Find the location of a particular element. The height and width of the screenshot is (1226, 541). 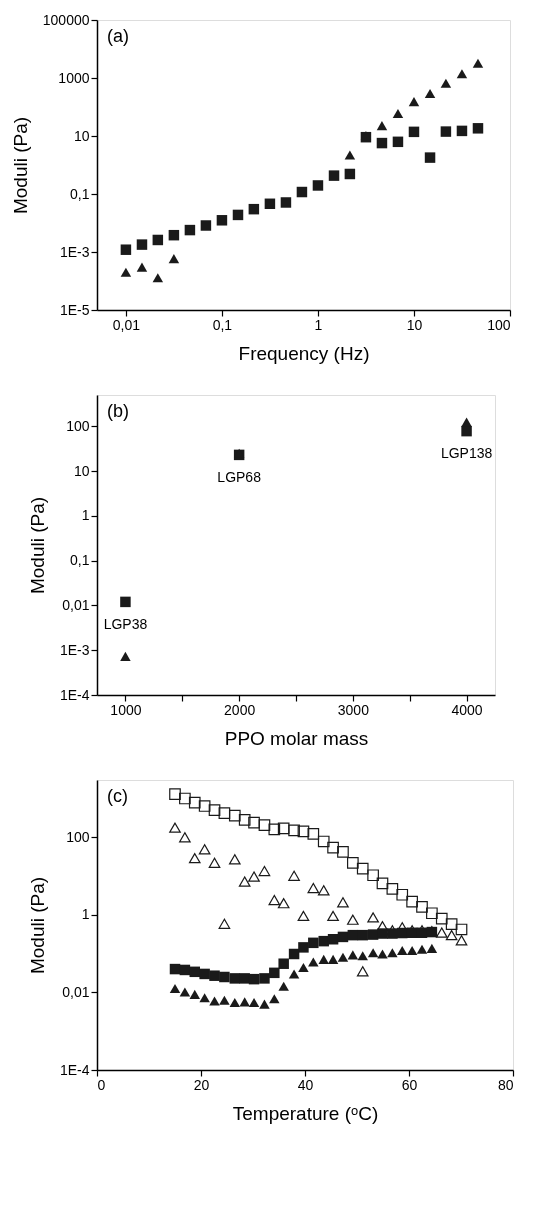

x-axis-title: Temperature (ᵒC) is located at coordinates (305, 1113).